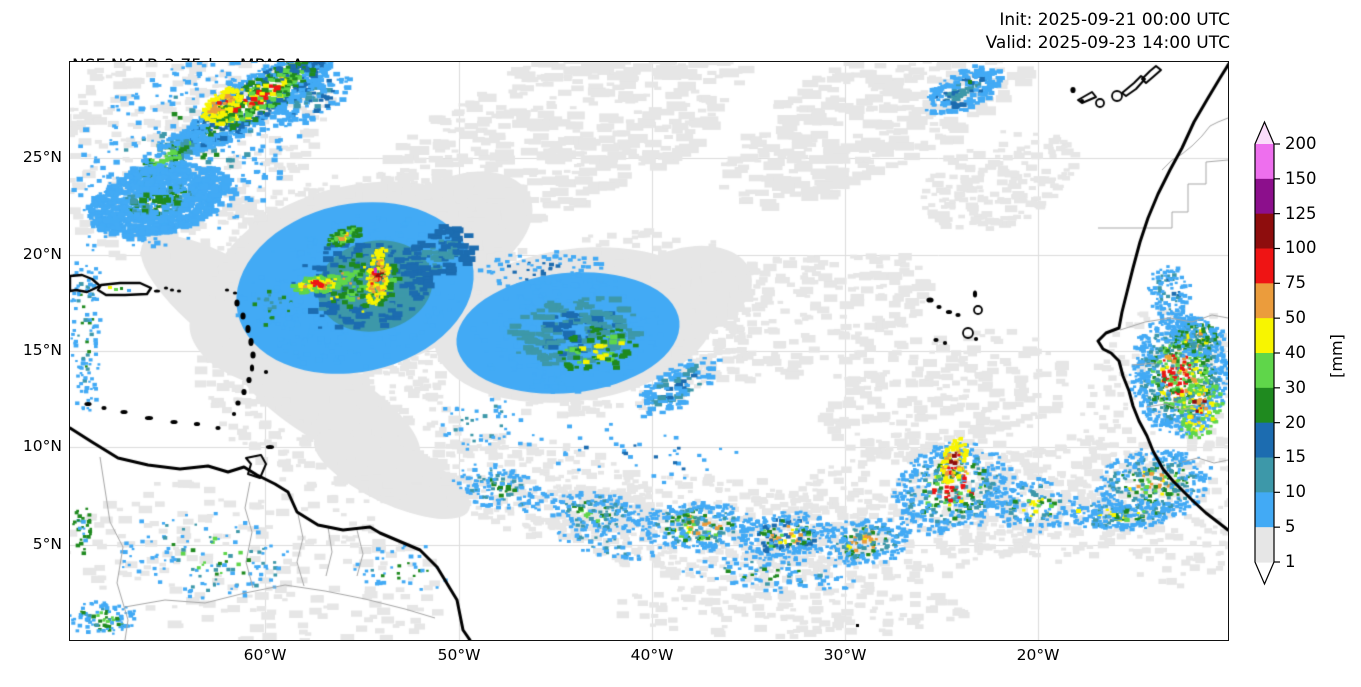 The height and width of the screenshot is (687, 1361). Describe the element at coordinates (1301, 178) in the screenshot. I see `colorbar-tick-label: 150` at that location.